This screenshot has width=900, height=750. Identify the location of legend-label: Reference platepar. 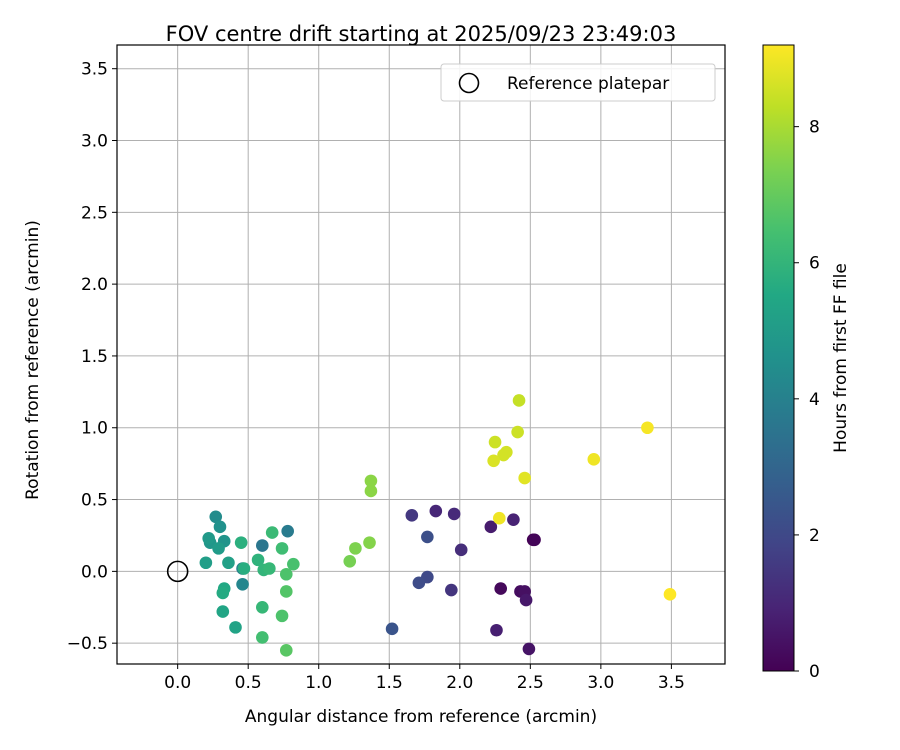
(588, 84).